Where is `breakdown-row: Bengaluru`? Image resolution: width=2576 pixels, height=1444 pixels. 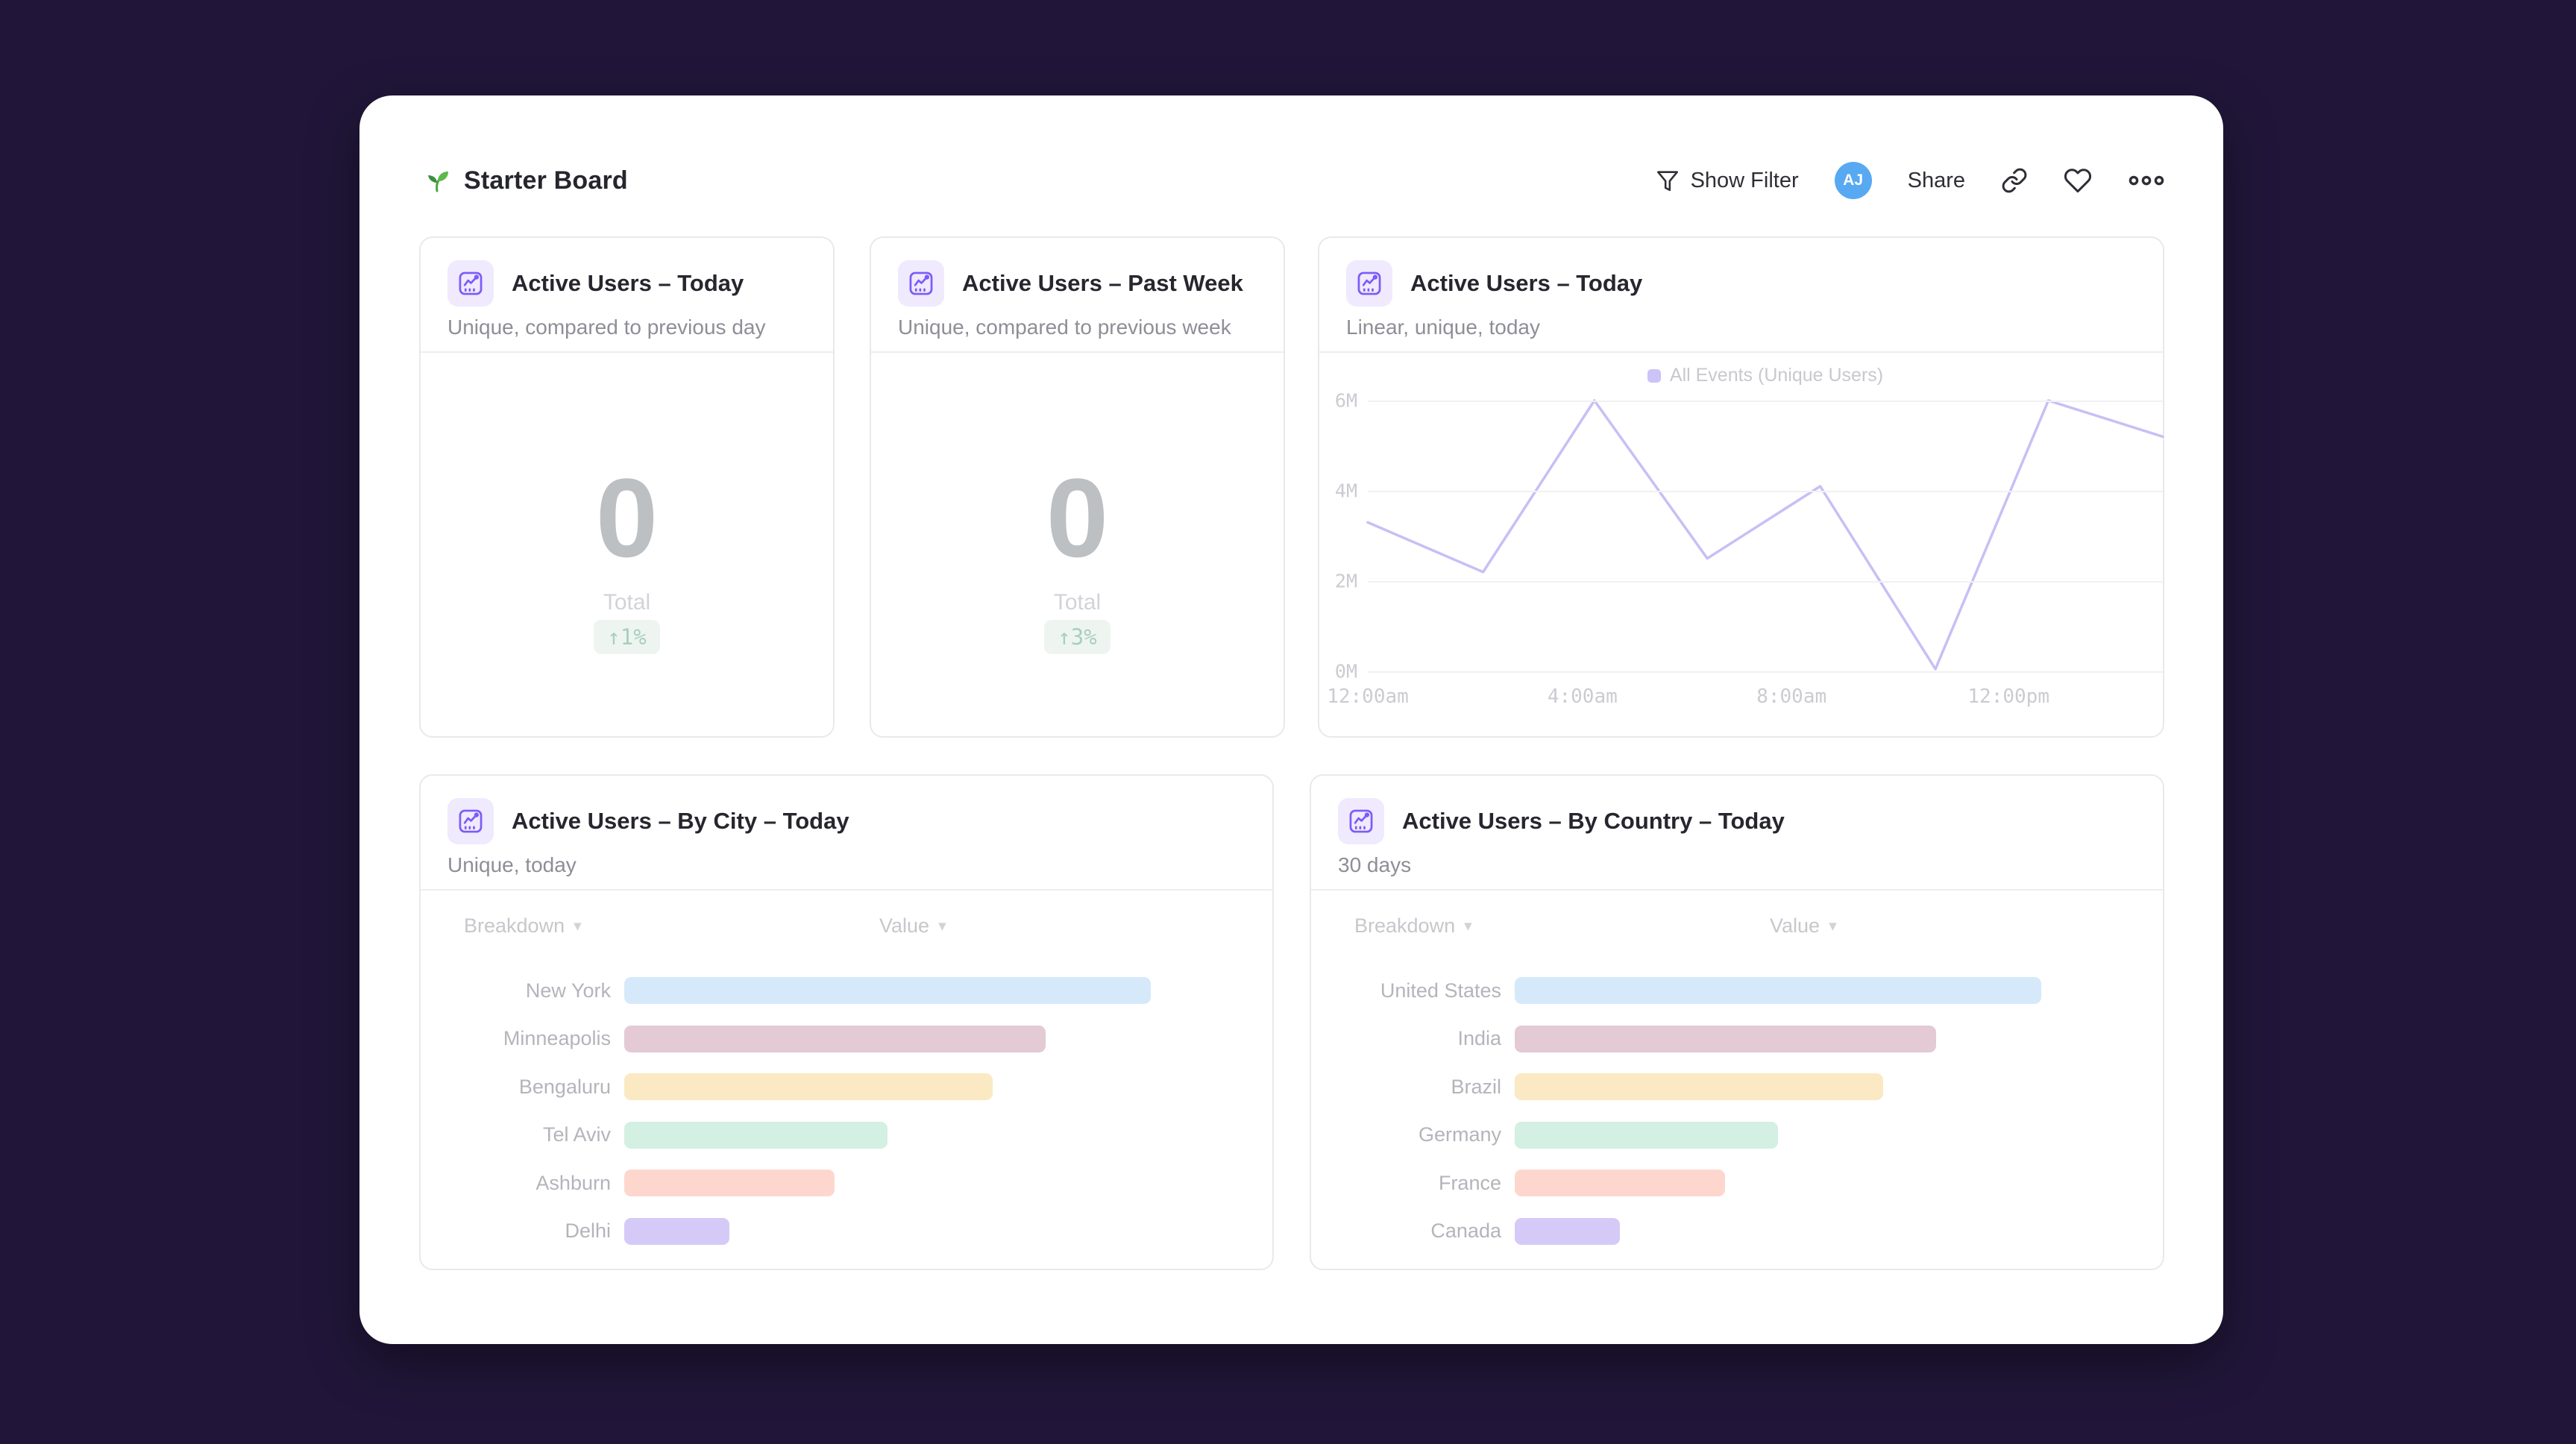
breakdown-row: Bengaluru is located at coordinates (846, 1087).